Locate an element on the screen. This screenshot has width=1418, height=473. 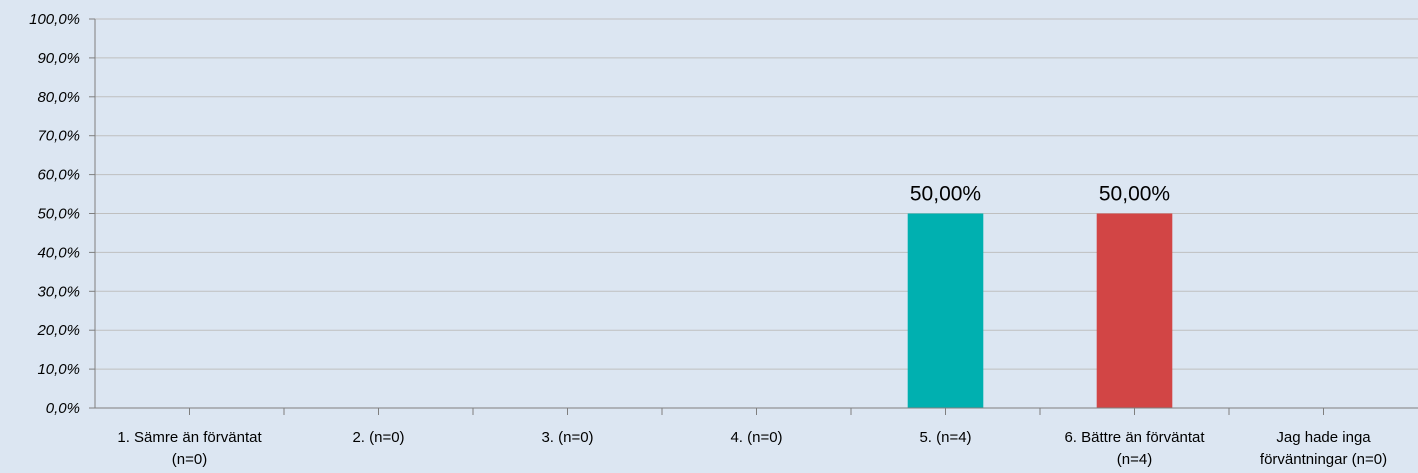
y-tick-label: 100,0% is located at coordinates (54, 19).